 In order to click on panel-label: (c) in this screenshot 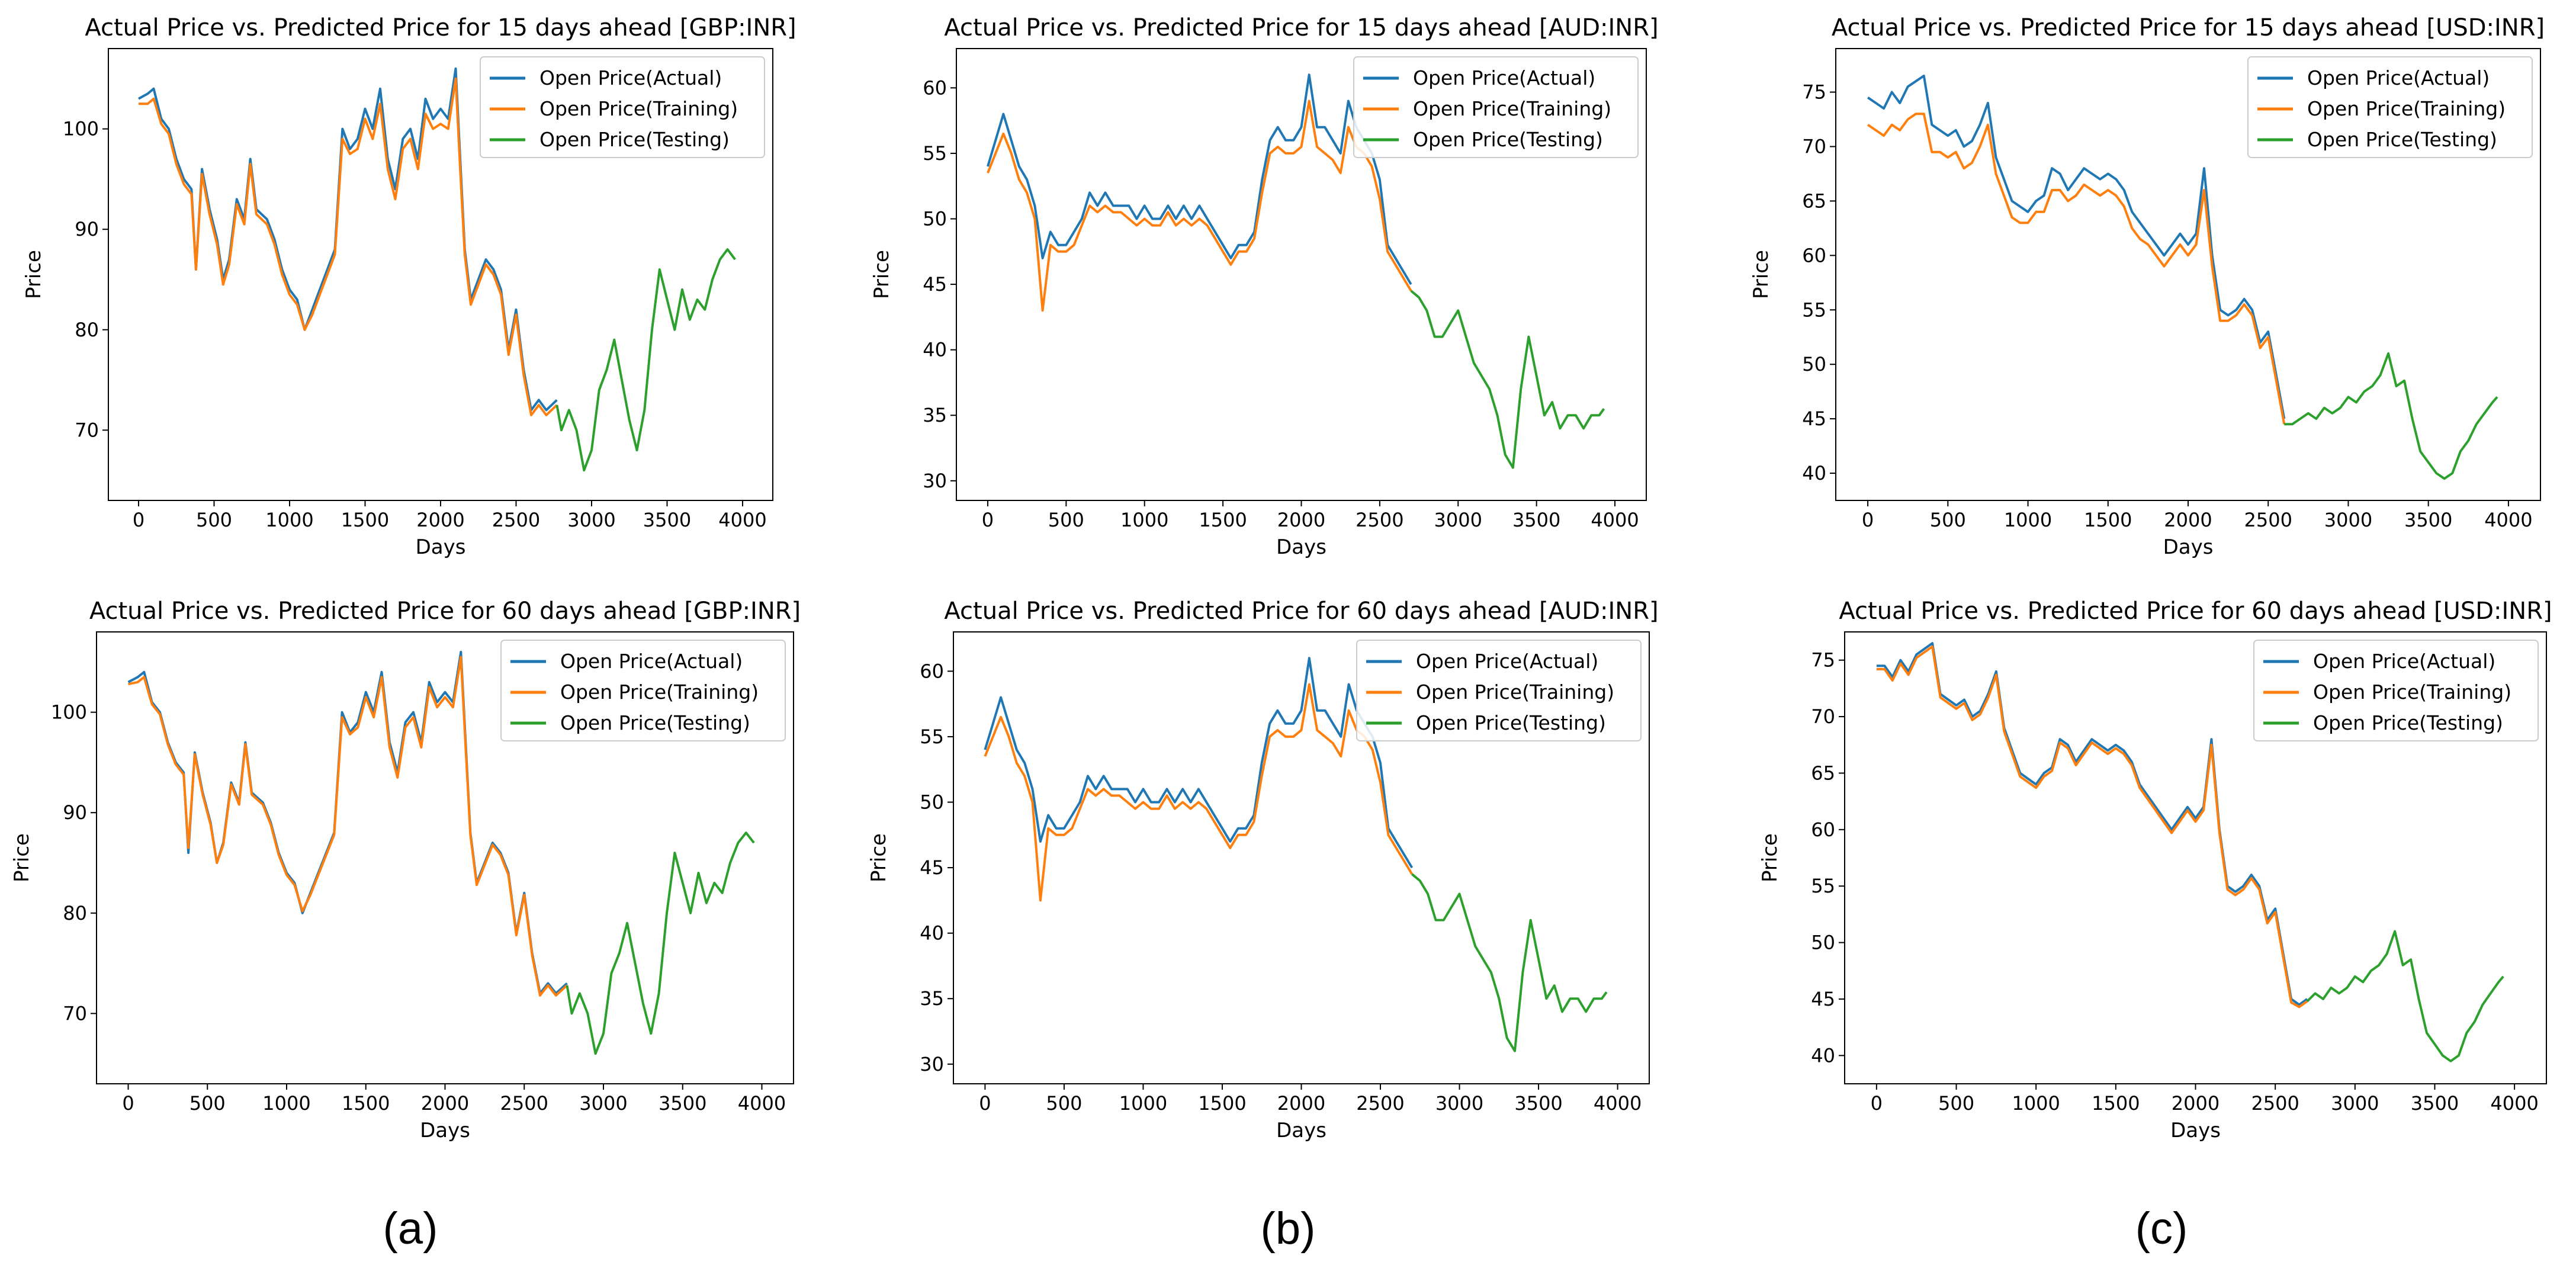, I will do `click(2161, 1228)`.